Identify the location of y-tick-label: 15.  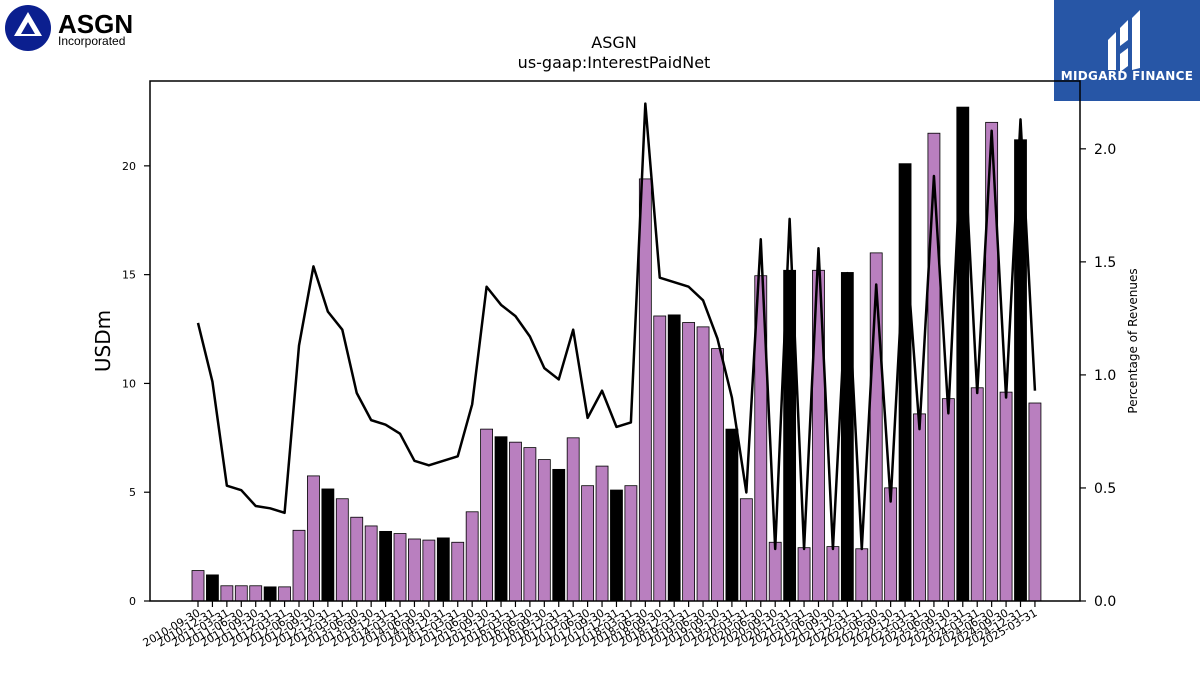
(129, 275).